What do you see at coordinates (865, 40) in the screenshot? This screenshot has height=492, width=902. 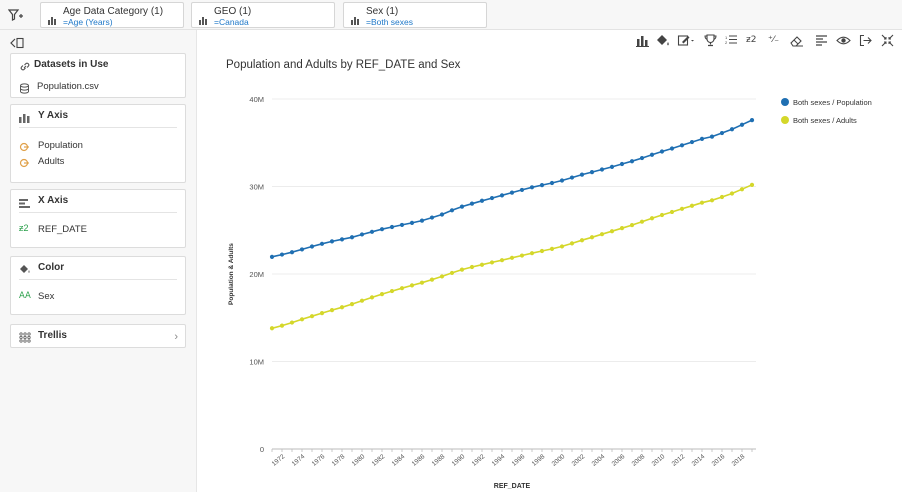 I see `export-icon` at bounding box center [865, 40].